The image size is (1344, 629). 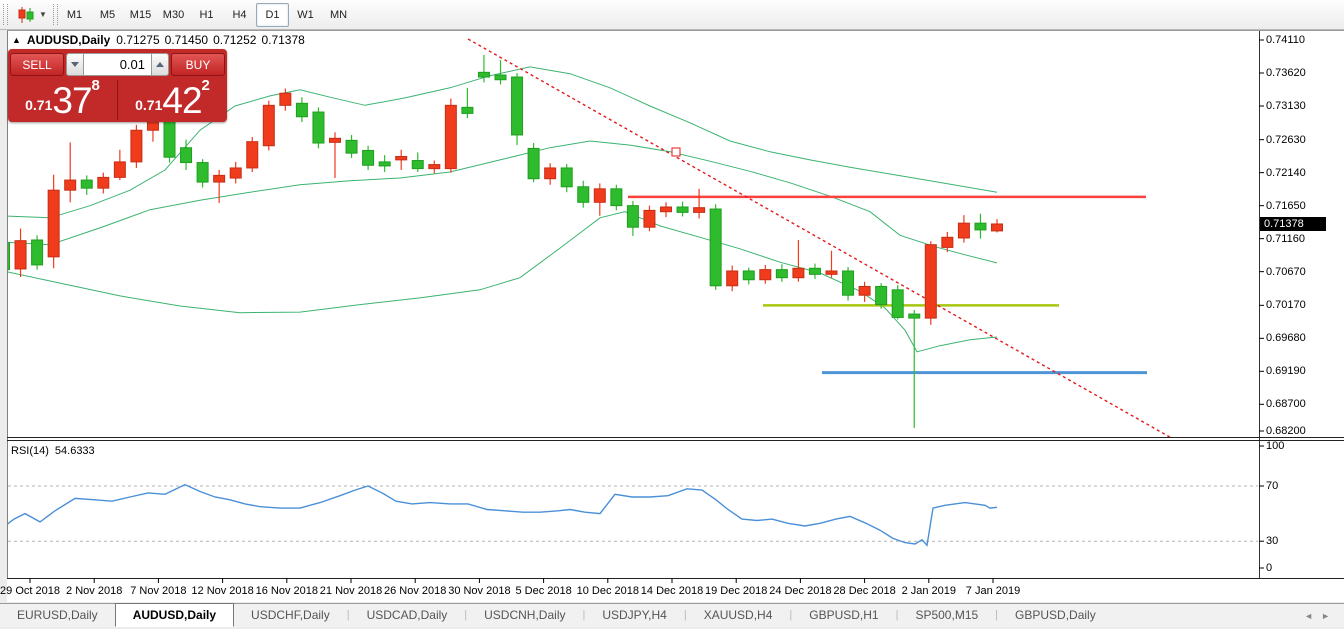 I want to click on price-axis-label: 0.68200, so click(x=1286, y=431).